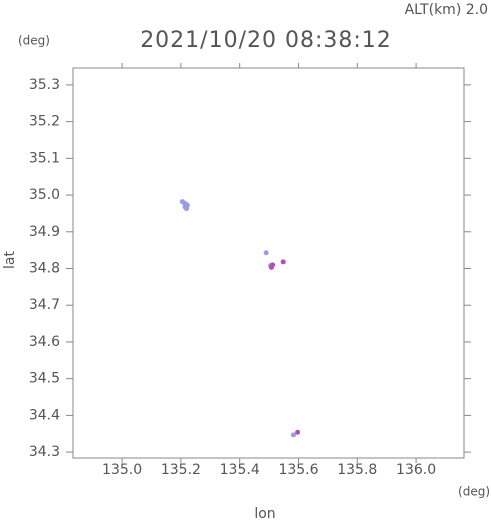 The image size is (491, 521). Describe the element at coordinates (44, 452) in the screenshot. I see `y-tick-label: 34.3` at that location.